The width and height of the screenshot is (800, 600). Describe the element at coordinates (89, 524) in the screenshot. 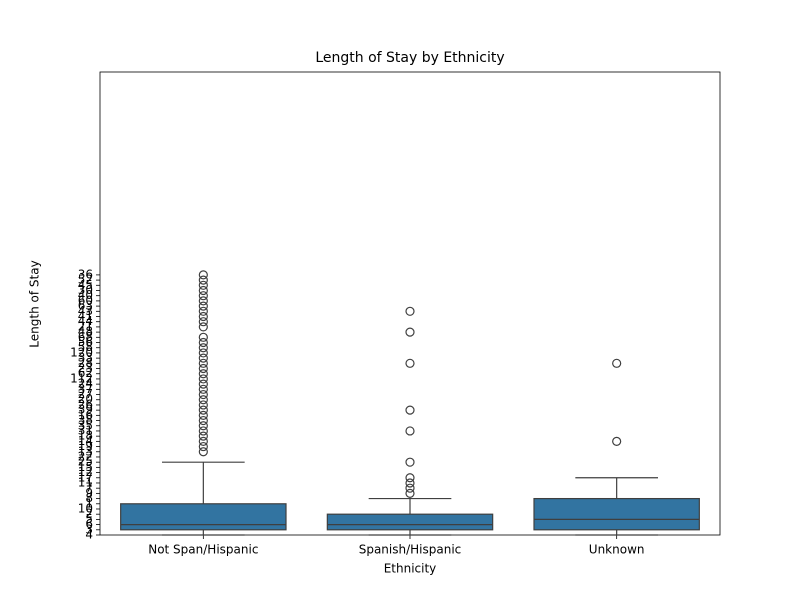

I see `y-tick-label: 6` at that location.